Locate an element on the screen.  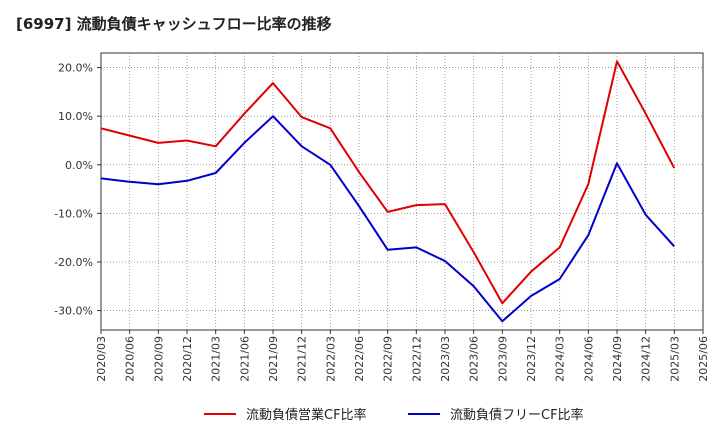
x-tick-label: 2021/12 is located at coordinates (302, 359).